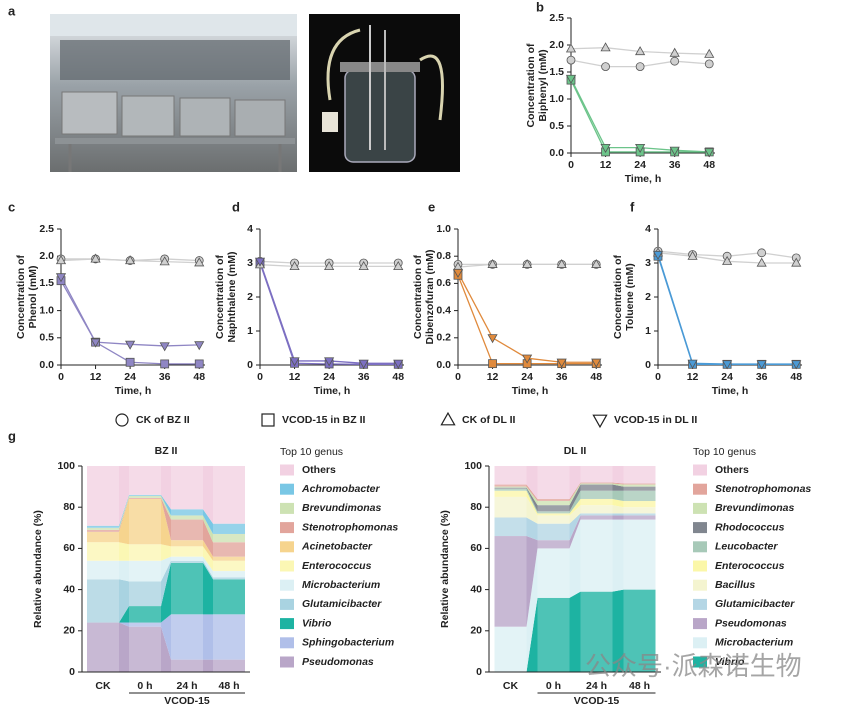 The height and width of the screenshot is (717, 855). Describe the element at coordinates (46, 365) in the screenshot. I see `y-tick-label: 0.0` at that location.